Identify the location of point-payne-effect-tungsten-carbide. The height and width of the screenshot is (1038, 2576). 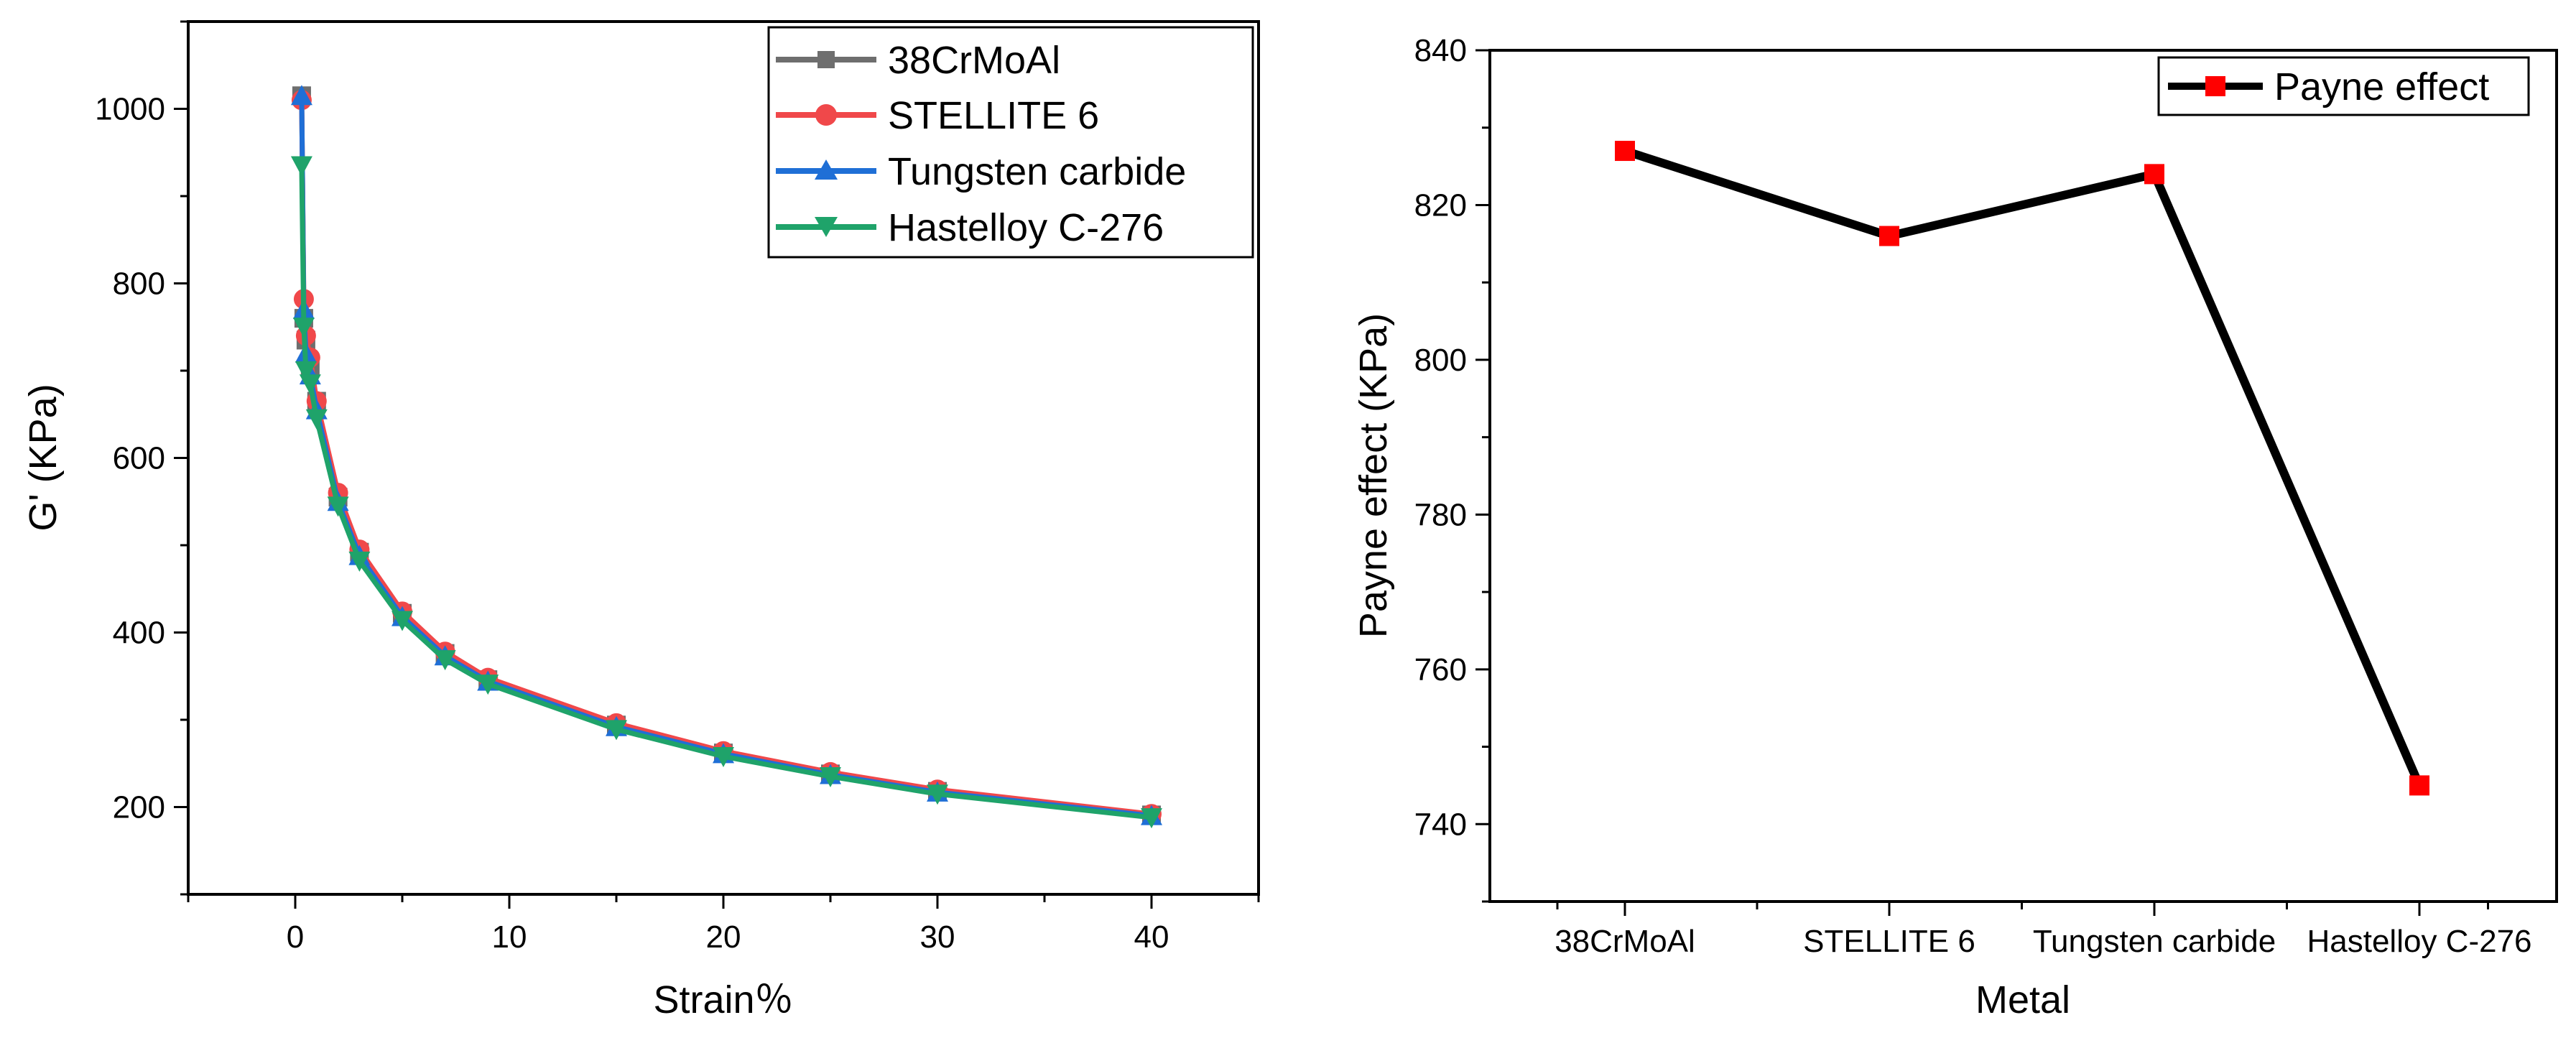
(2154, 174).